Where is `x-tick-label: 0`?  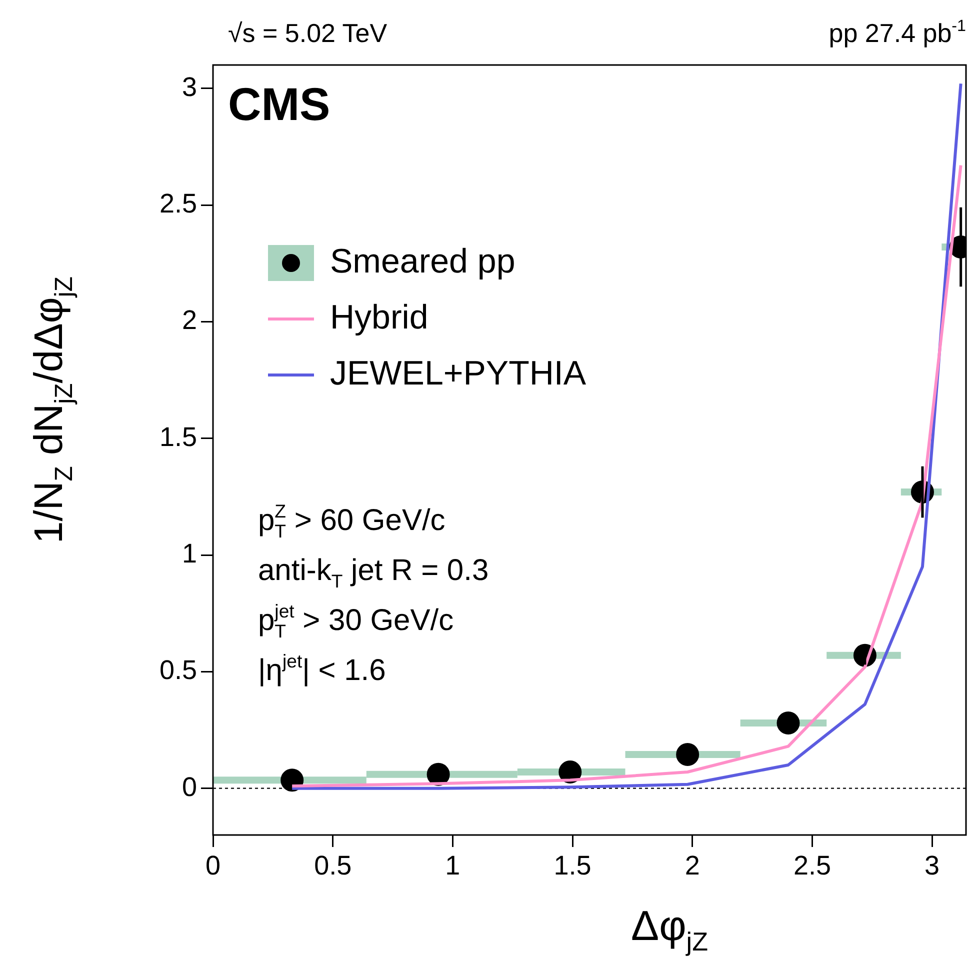 x-tick-label: 0 is located at coordinates (213, 865).